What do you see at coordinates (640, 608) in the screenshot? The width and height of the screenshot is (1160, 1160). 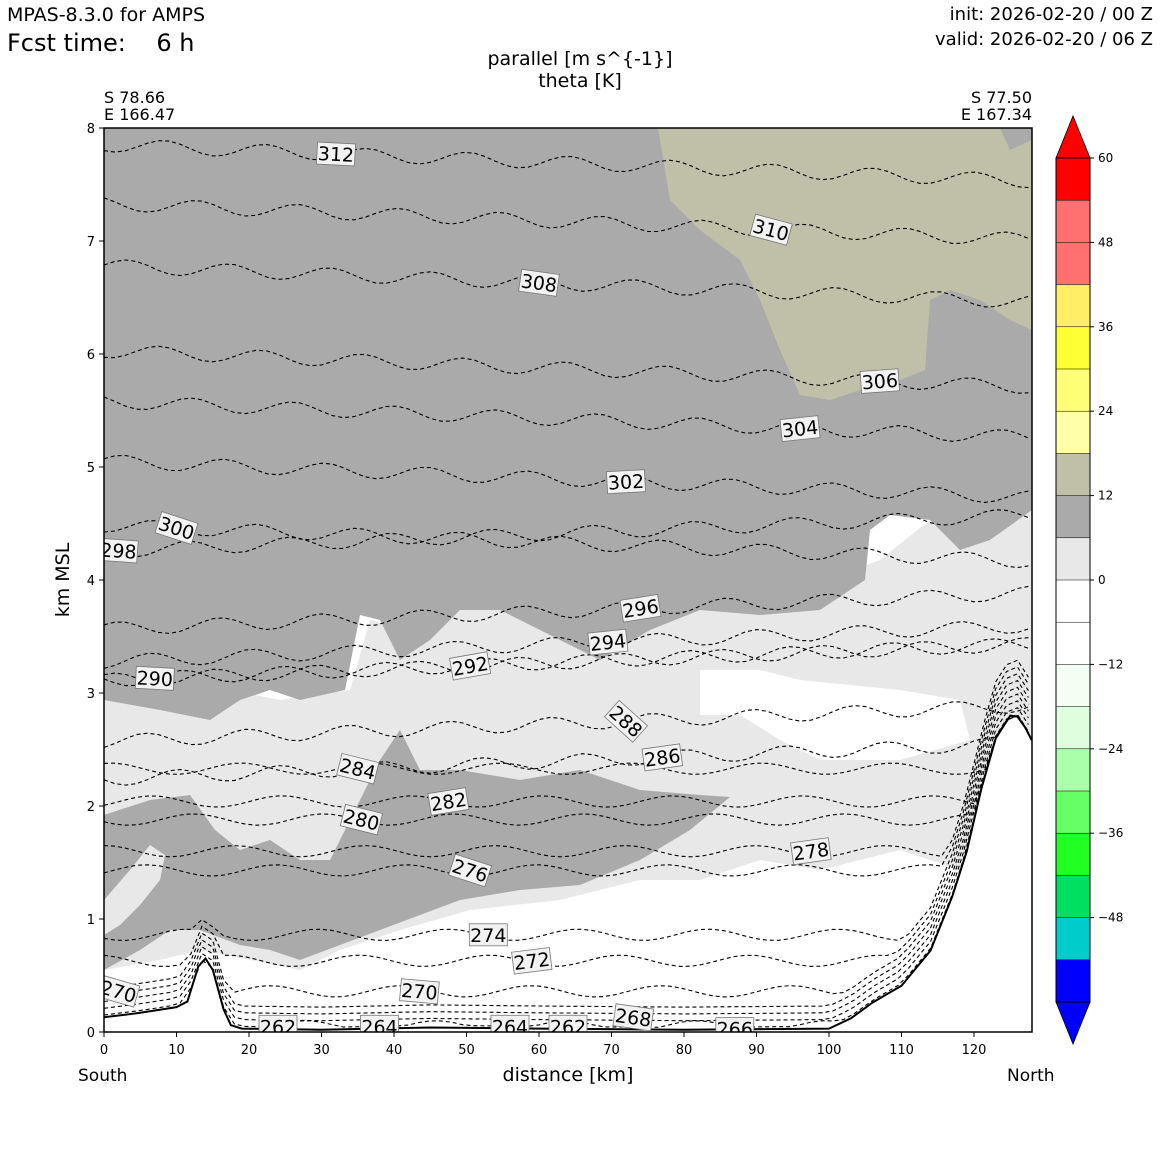 I see `theta-label: 296` at bounding box center [640, 608].